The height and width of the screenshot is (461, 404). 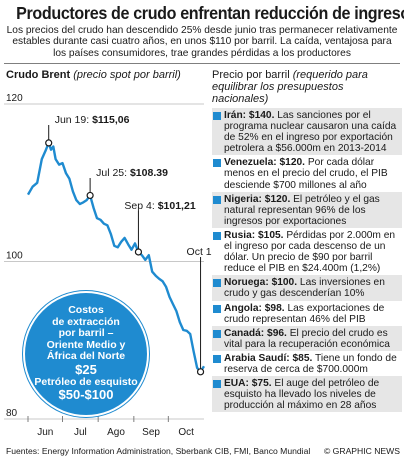 What do you see at coordinates (236, 384) in the screenshot?
I see `country-name: EUA:` at bounding box center [236, 384].